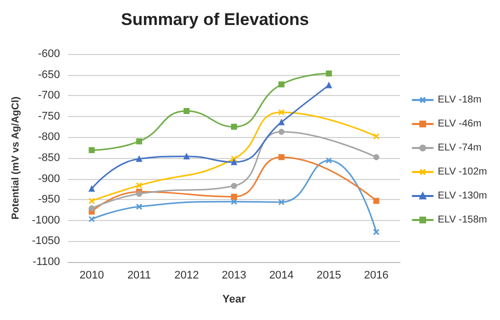 The image size is (500, 320). Describe the element at coordinates (186, 276) in the screenshot. I see `x-tick-label: 2012` at that location.